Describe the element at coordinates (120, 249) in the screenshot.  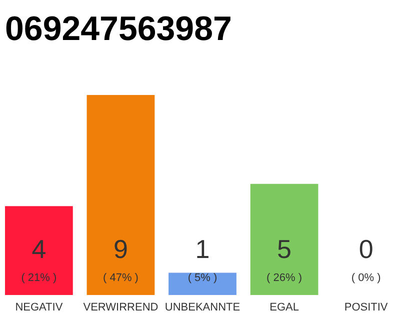
I see `data-label: 9` at that location.